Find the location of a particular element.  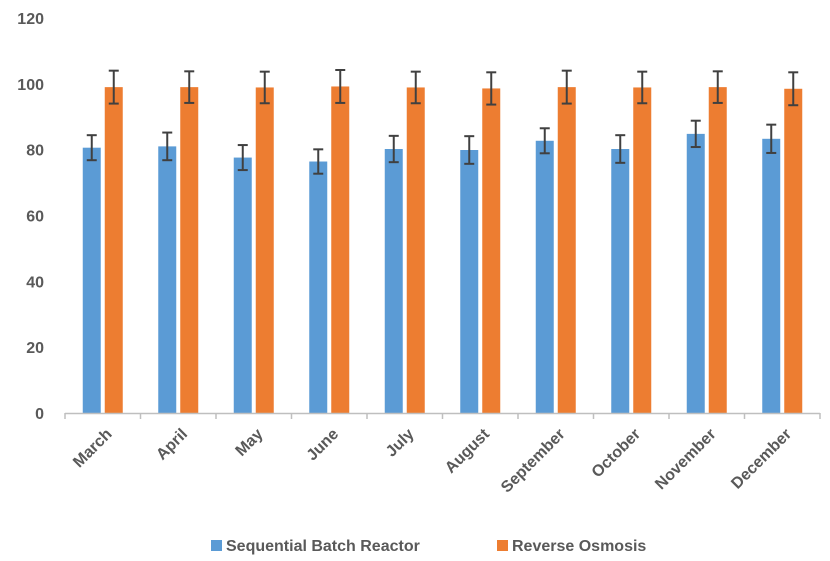

y-tick-label: 0 is located at coordinates (39, 414).